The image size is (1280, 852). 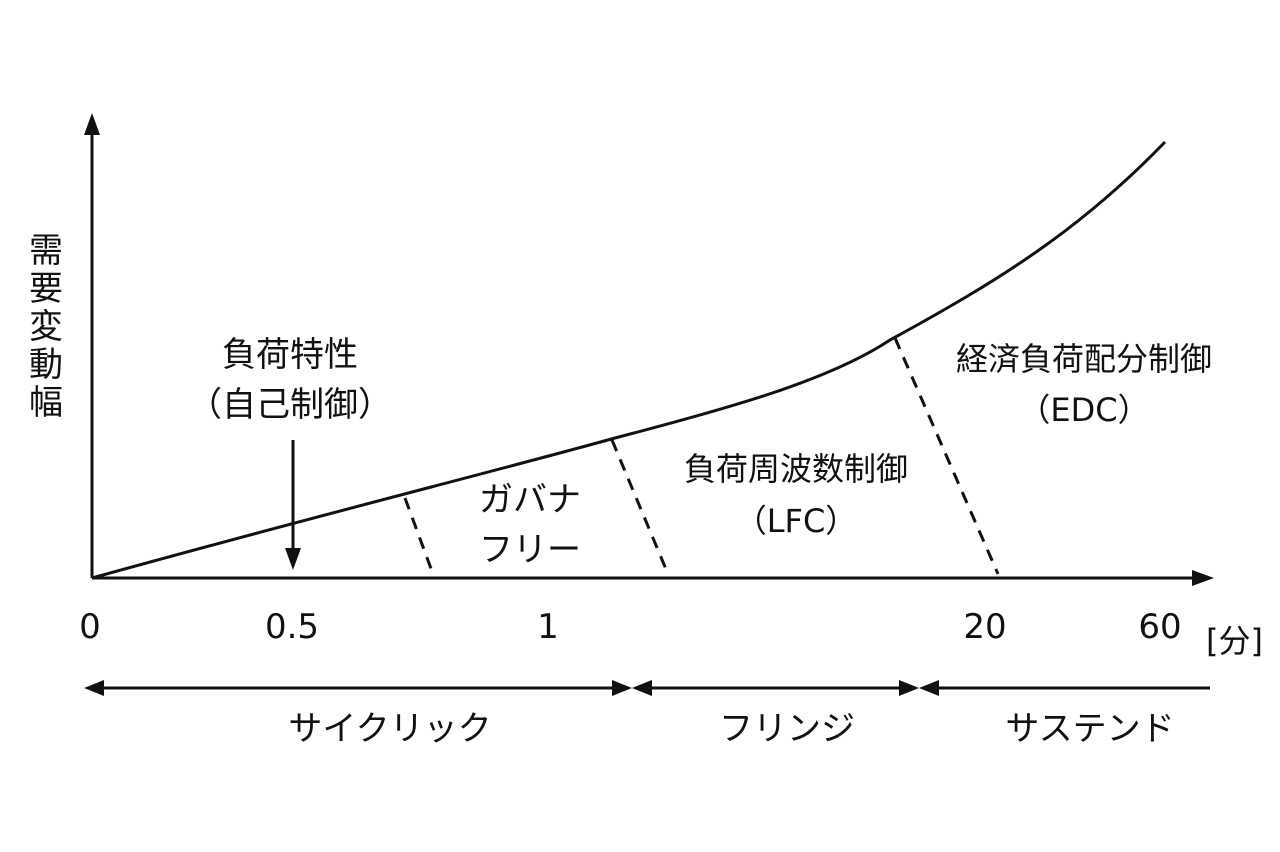 I want to click on y-axis-label: 需要変動幅, so click(x=46, y=327).